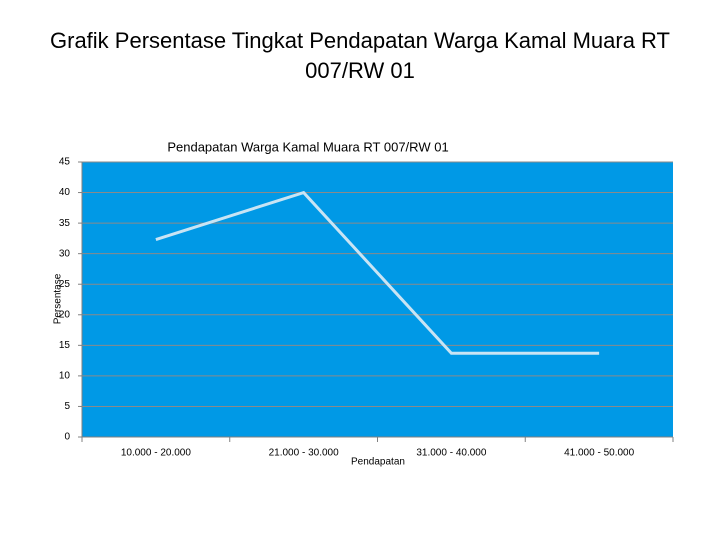  What do you see at coordinates (67, 437) in the screenshot?
I see `y-tick-label: 0` at bounding box center [67, 437].